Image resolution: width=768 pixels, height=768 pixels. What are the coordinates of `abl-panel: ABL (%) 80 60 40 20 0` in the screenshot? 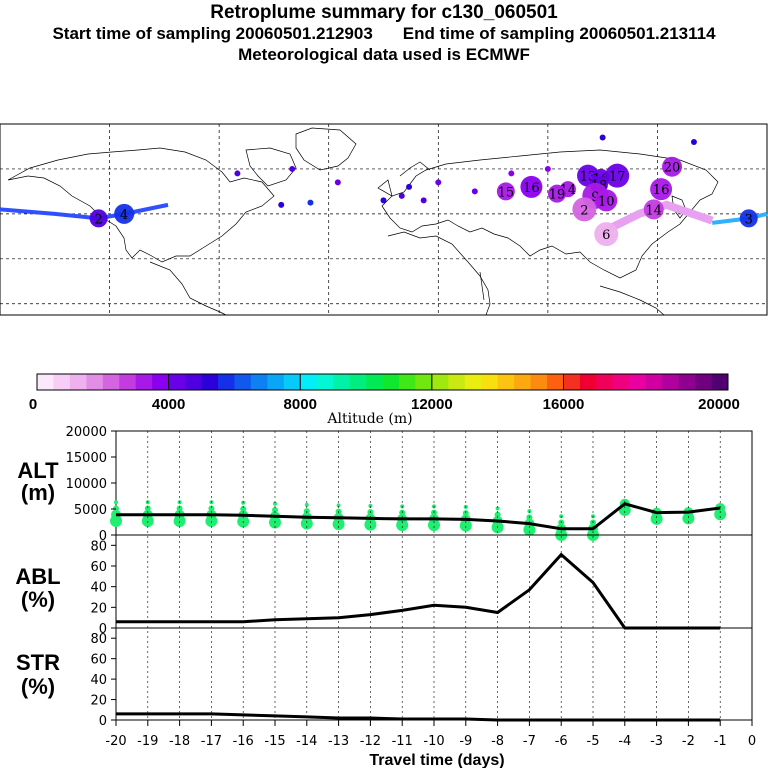 It's located at (384, 585).